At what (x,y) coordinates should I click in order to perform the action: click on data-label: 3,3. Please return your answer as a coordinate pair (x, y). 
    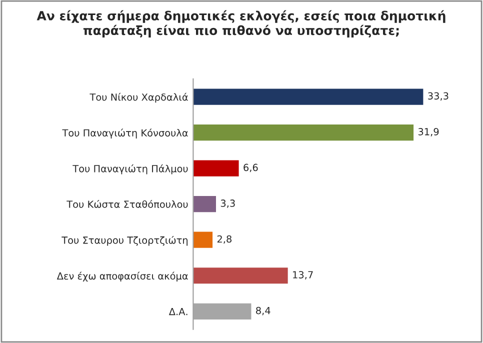
    Looking at the image, I should click on (227, 204).